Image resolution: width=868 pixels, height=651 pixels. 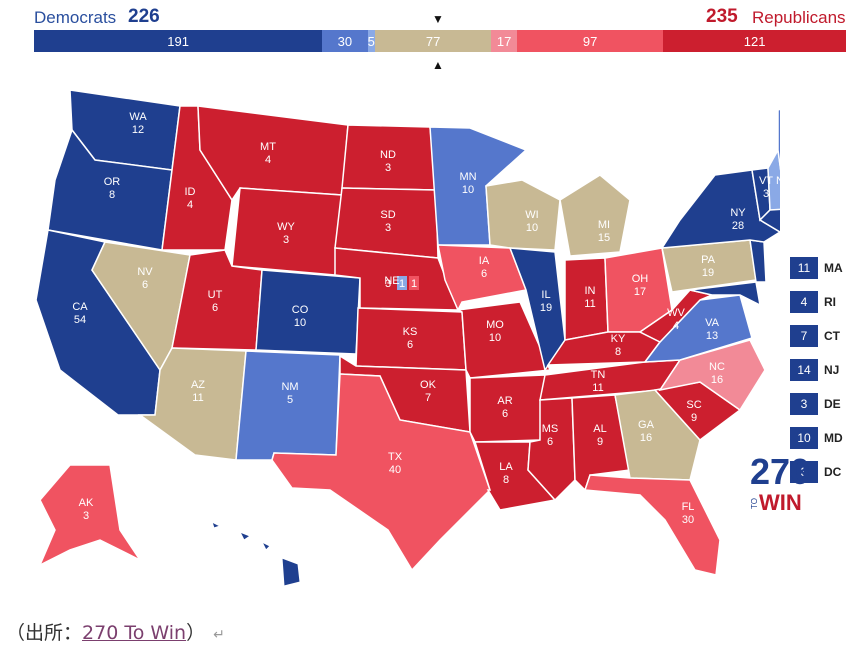 What do you see at coordinates (428, 398) in the screenshot?
I see `state-ev-ok: 7` at bounding box center [428, 398].